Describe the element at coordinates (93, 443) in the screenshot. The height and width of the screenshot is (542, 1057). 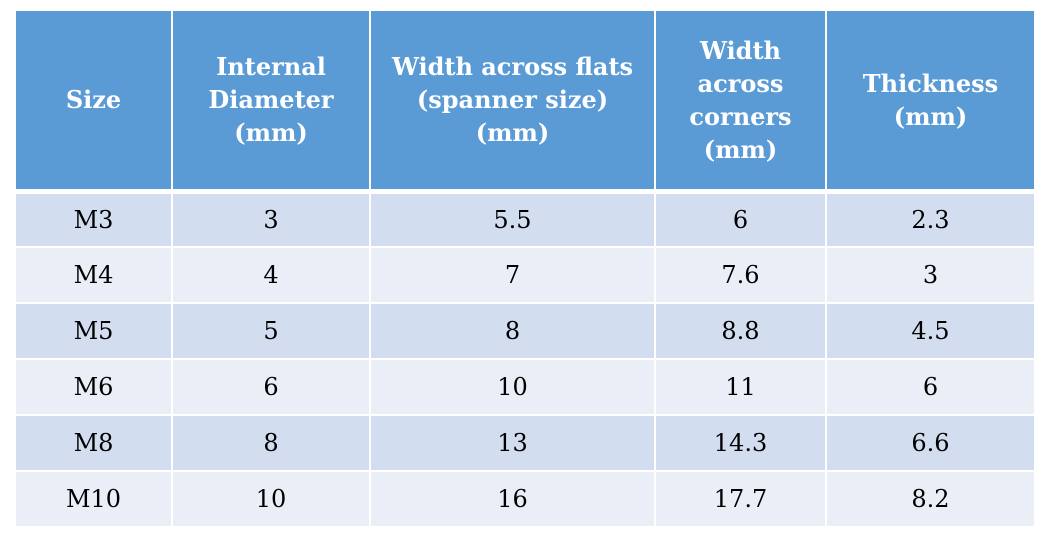
I see `cell-size: M8` at that location.